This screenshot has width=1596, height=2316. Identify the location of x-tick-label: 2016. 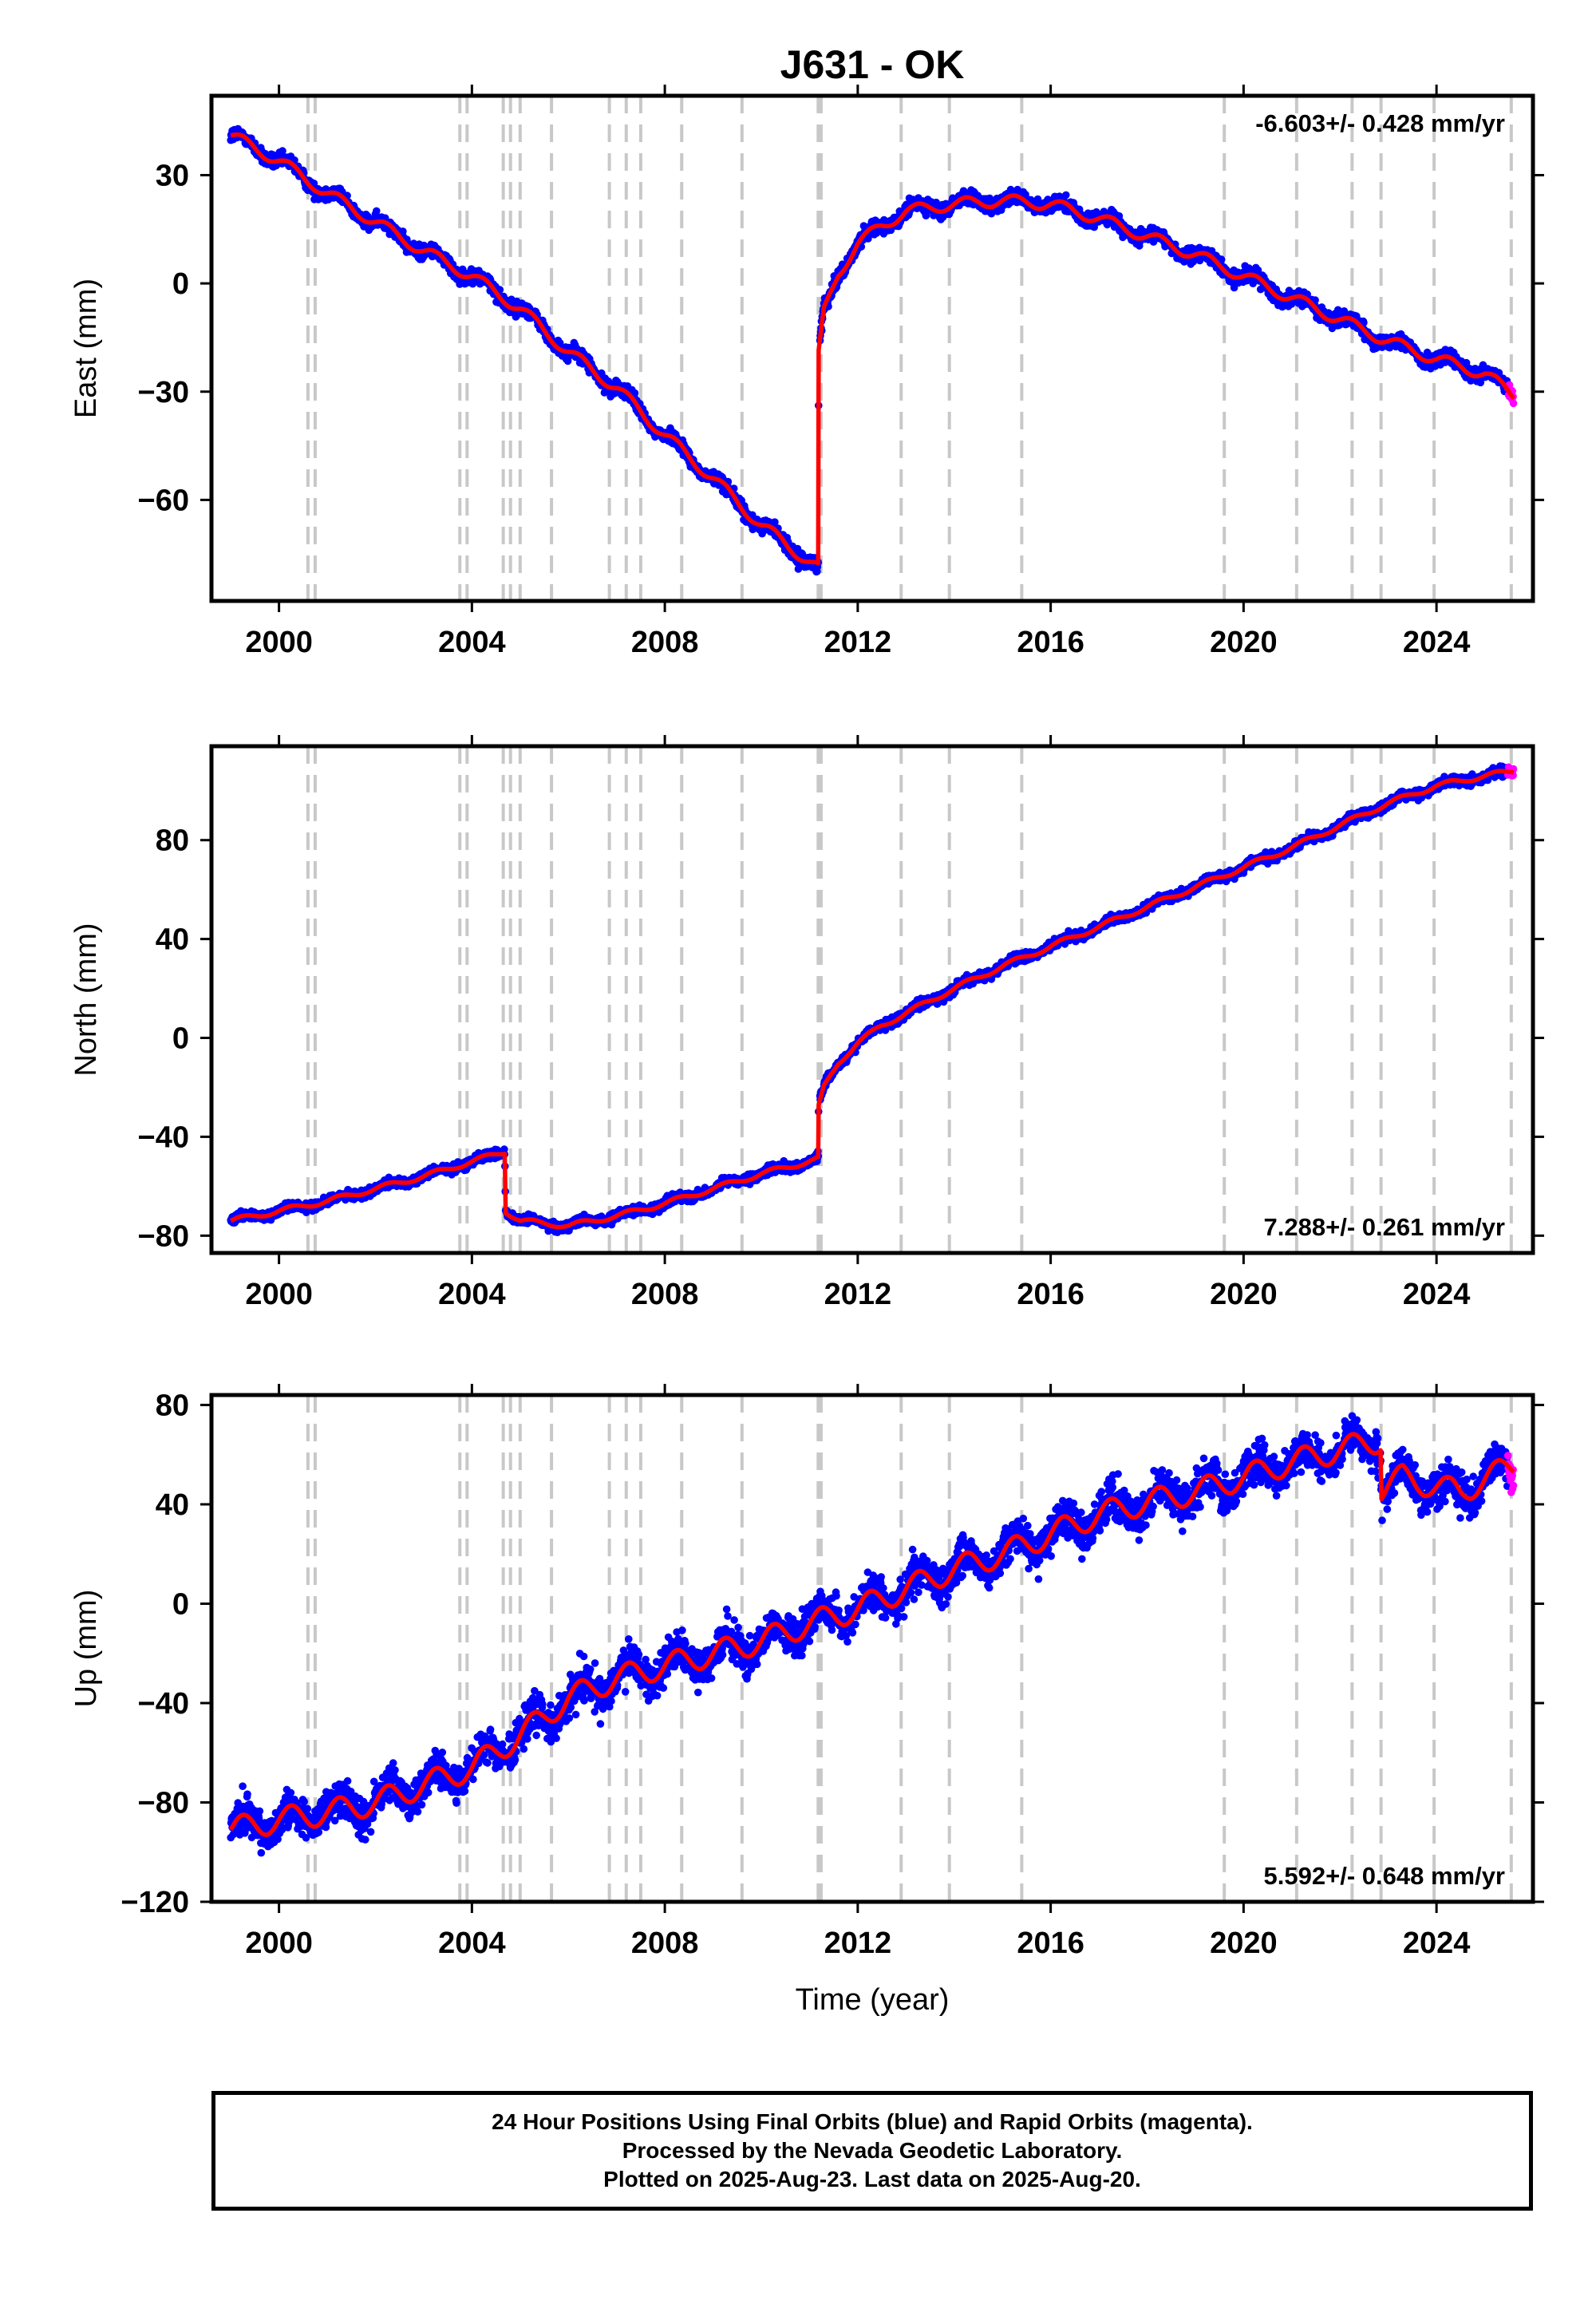
(1050, 642).